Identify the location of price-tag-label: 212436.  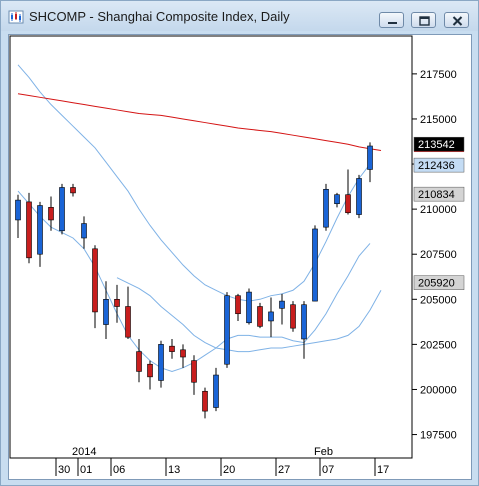
(436, 166).